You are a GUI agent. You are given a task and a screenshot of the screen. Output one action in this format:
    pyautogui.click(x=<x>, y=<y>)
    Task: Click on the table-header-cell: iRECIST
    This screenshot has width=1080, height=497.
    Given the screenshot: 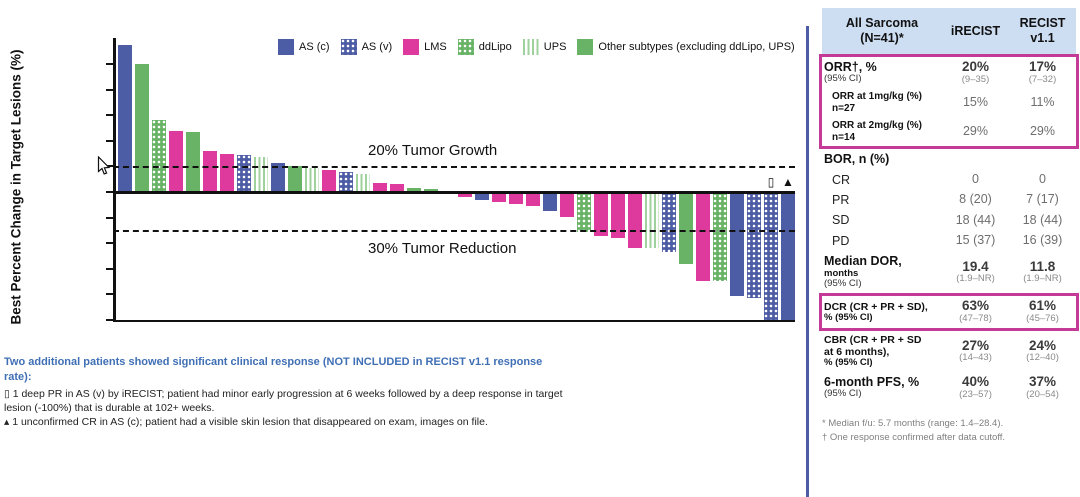 What is the action you would take?
    pyautogui.click(x=975, y=31)
    